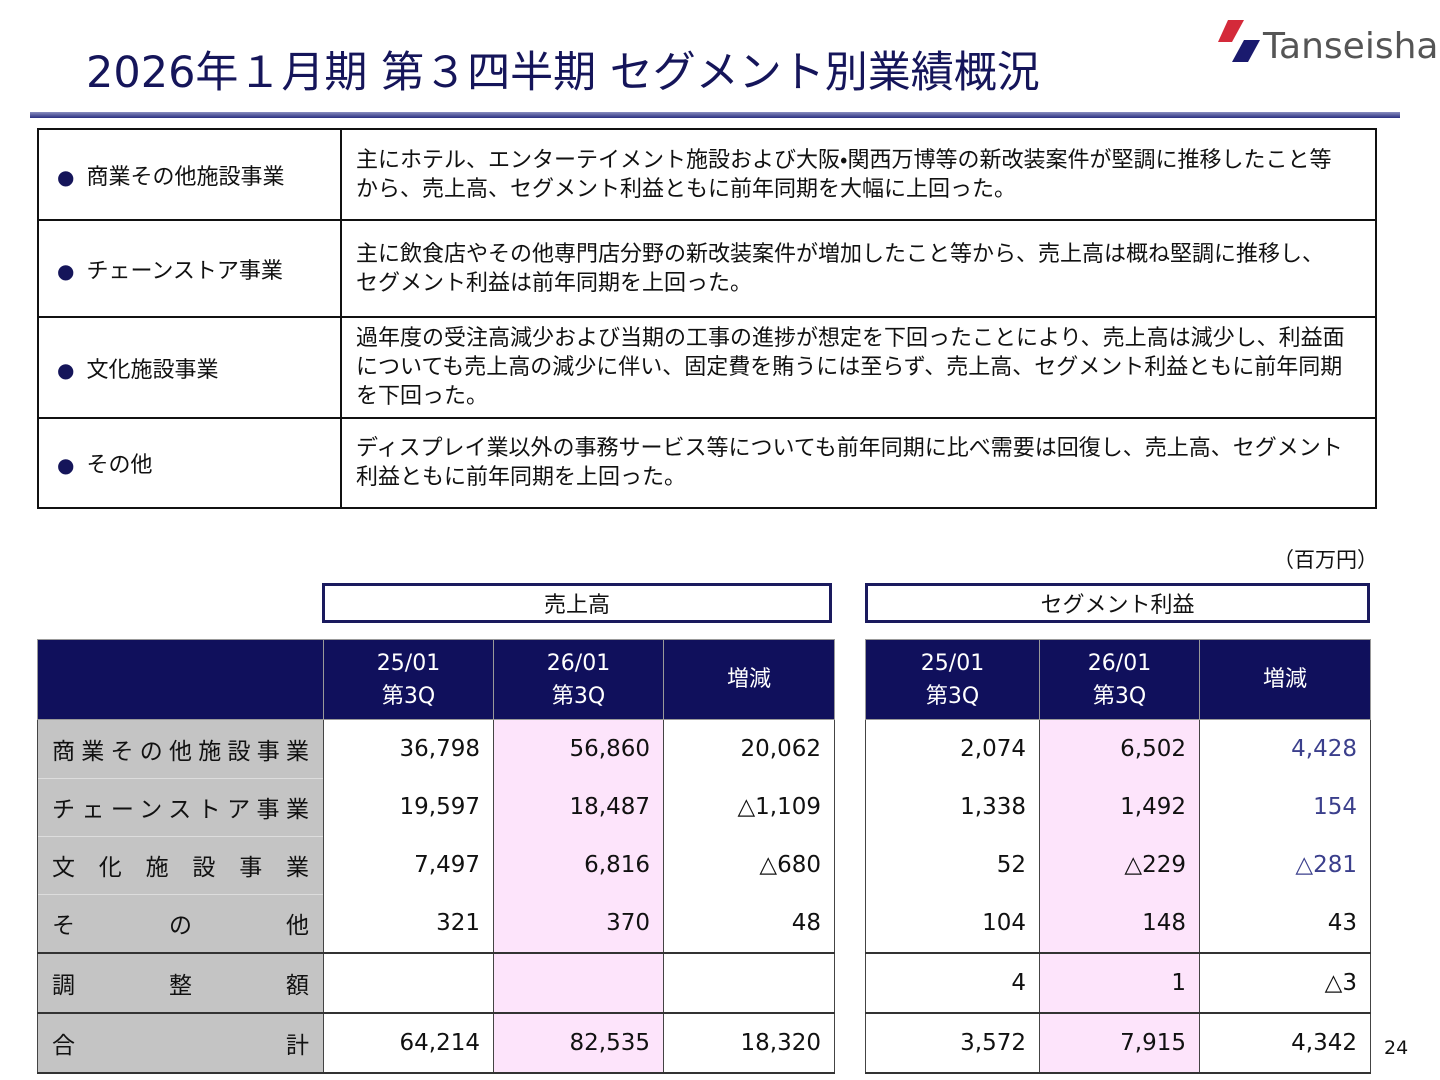 Image resolution: width=1440 pixels, height=1080 pixels. What do you see at coordinates (180, 810) in the screenshot?
I see `row-label: チェーンストア事業` at bounding box center [180, 810].